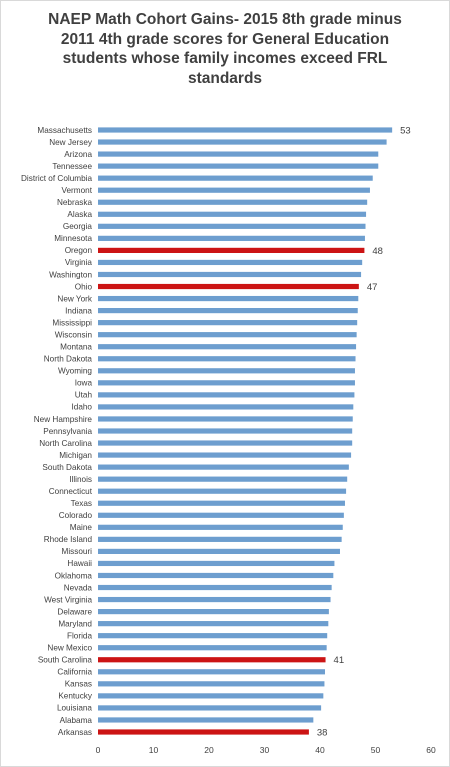 The height and width of the screenshot is (767, 450). Describe the element at coordinates (78, 226) in the screenshot. I see `category-label: Georgia` at that location.